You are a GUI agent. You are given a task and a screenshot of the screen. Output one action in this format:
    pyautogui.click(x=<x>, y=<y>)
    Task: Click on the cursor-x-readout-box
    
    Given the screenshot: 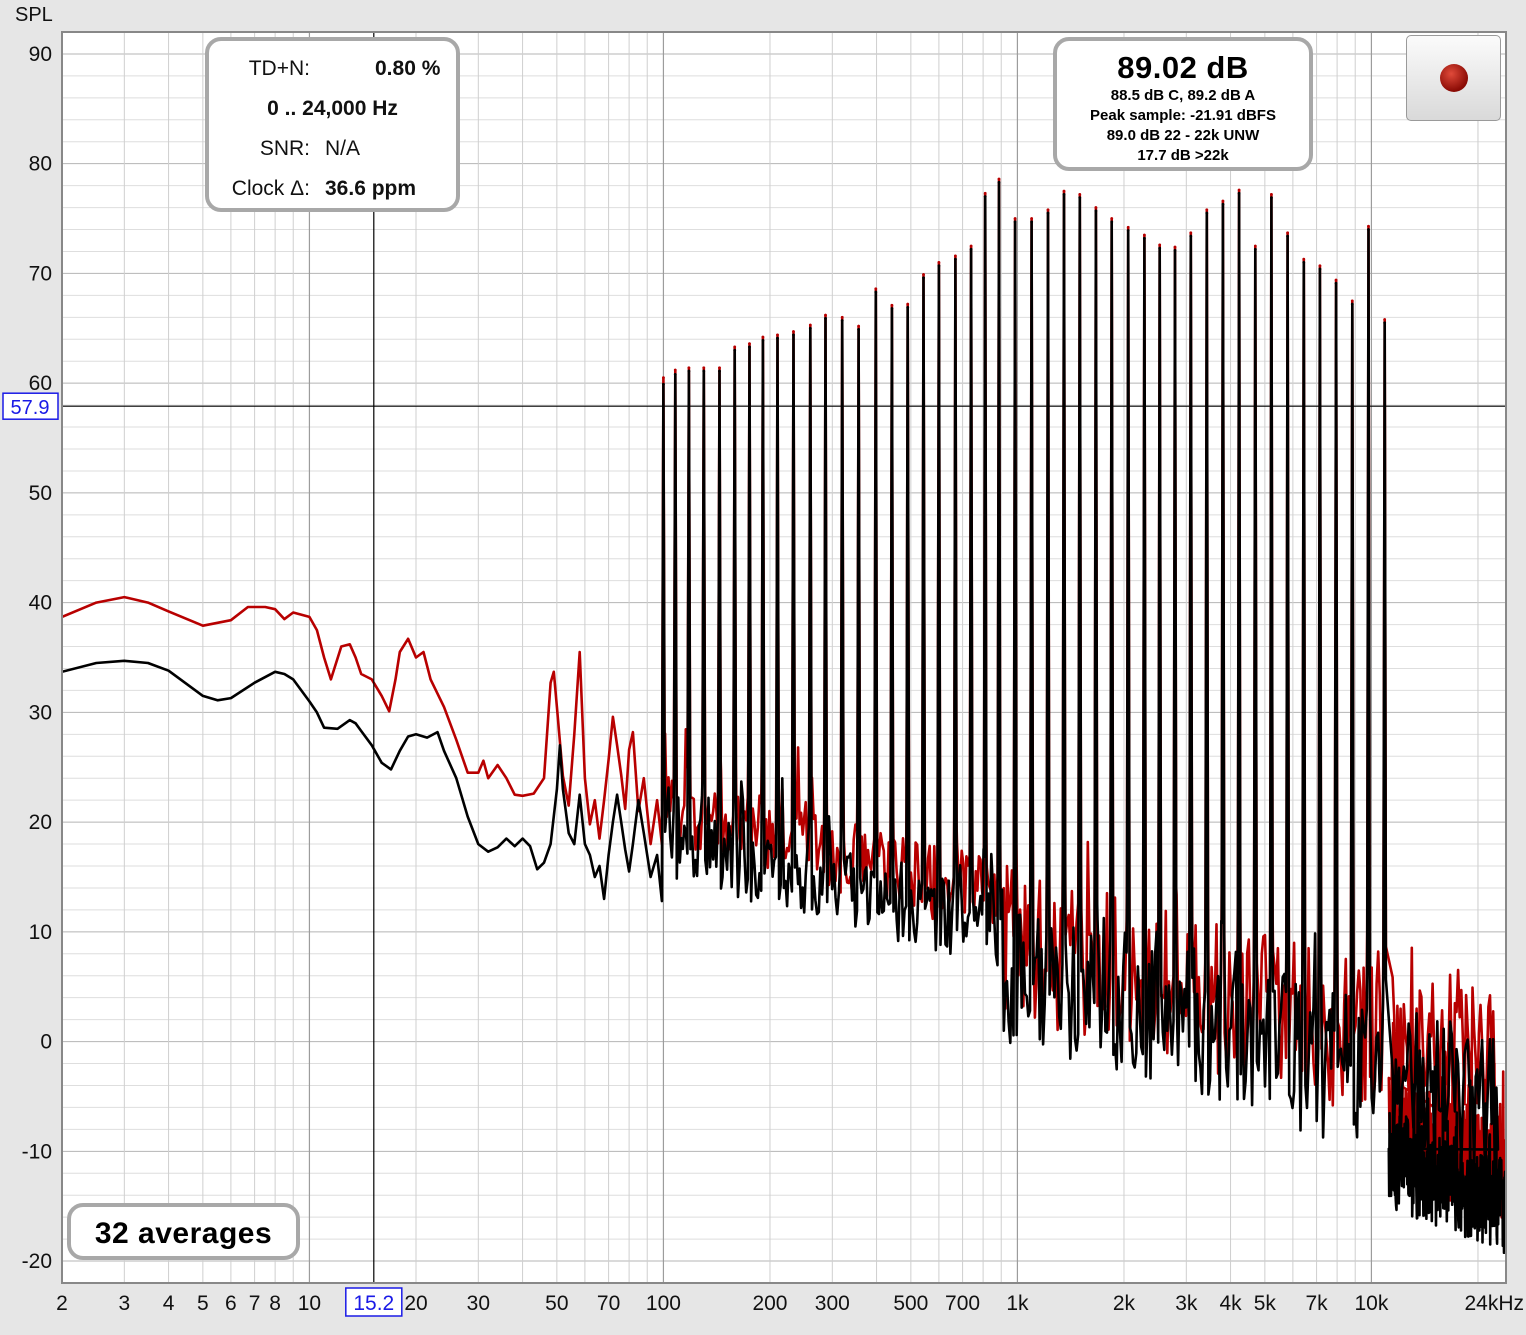 What is the action you would take?
    pyautogui.click(x=374, y=1302)
    